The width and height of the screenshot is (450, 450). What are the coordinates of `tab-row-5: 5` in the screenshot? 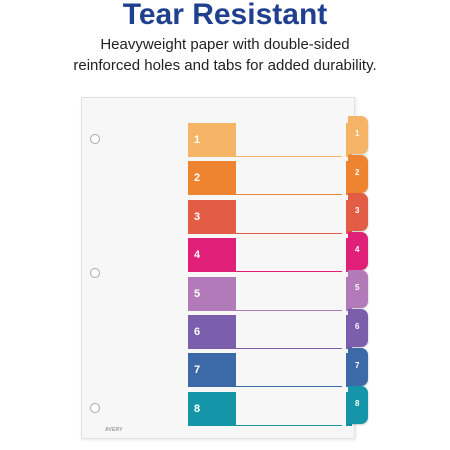 It's located at (270, 293).